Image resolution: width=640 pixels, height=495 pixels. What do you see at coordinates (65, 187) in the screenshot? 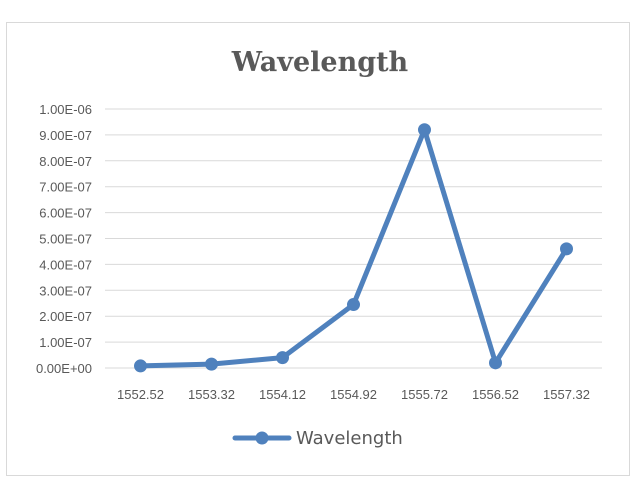
I see `y-tick-label: 7.00E-07` at bounding box center [65, 187].